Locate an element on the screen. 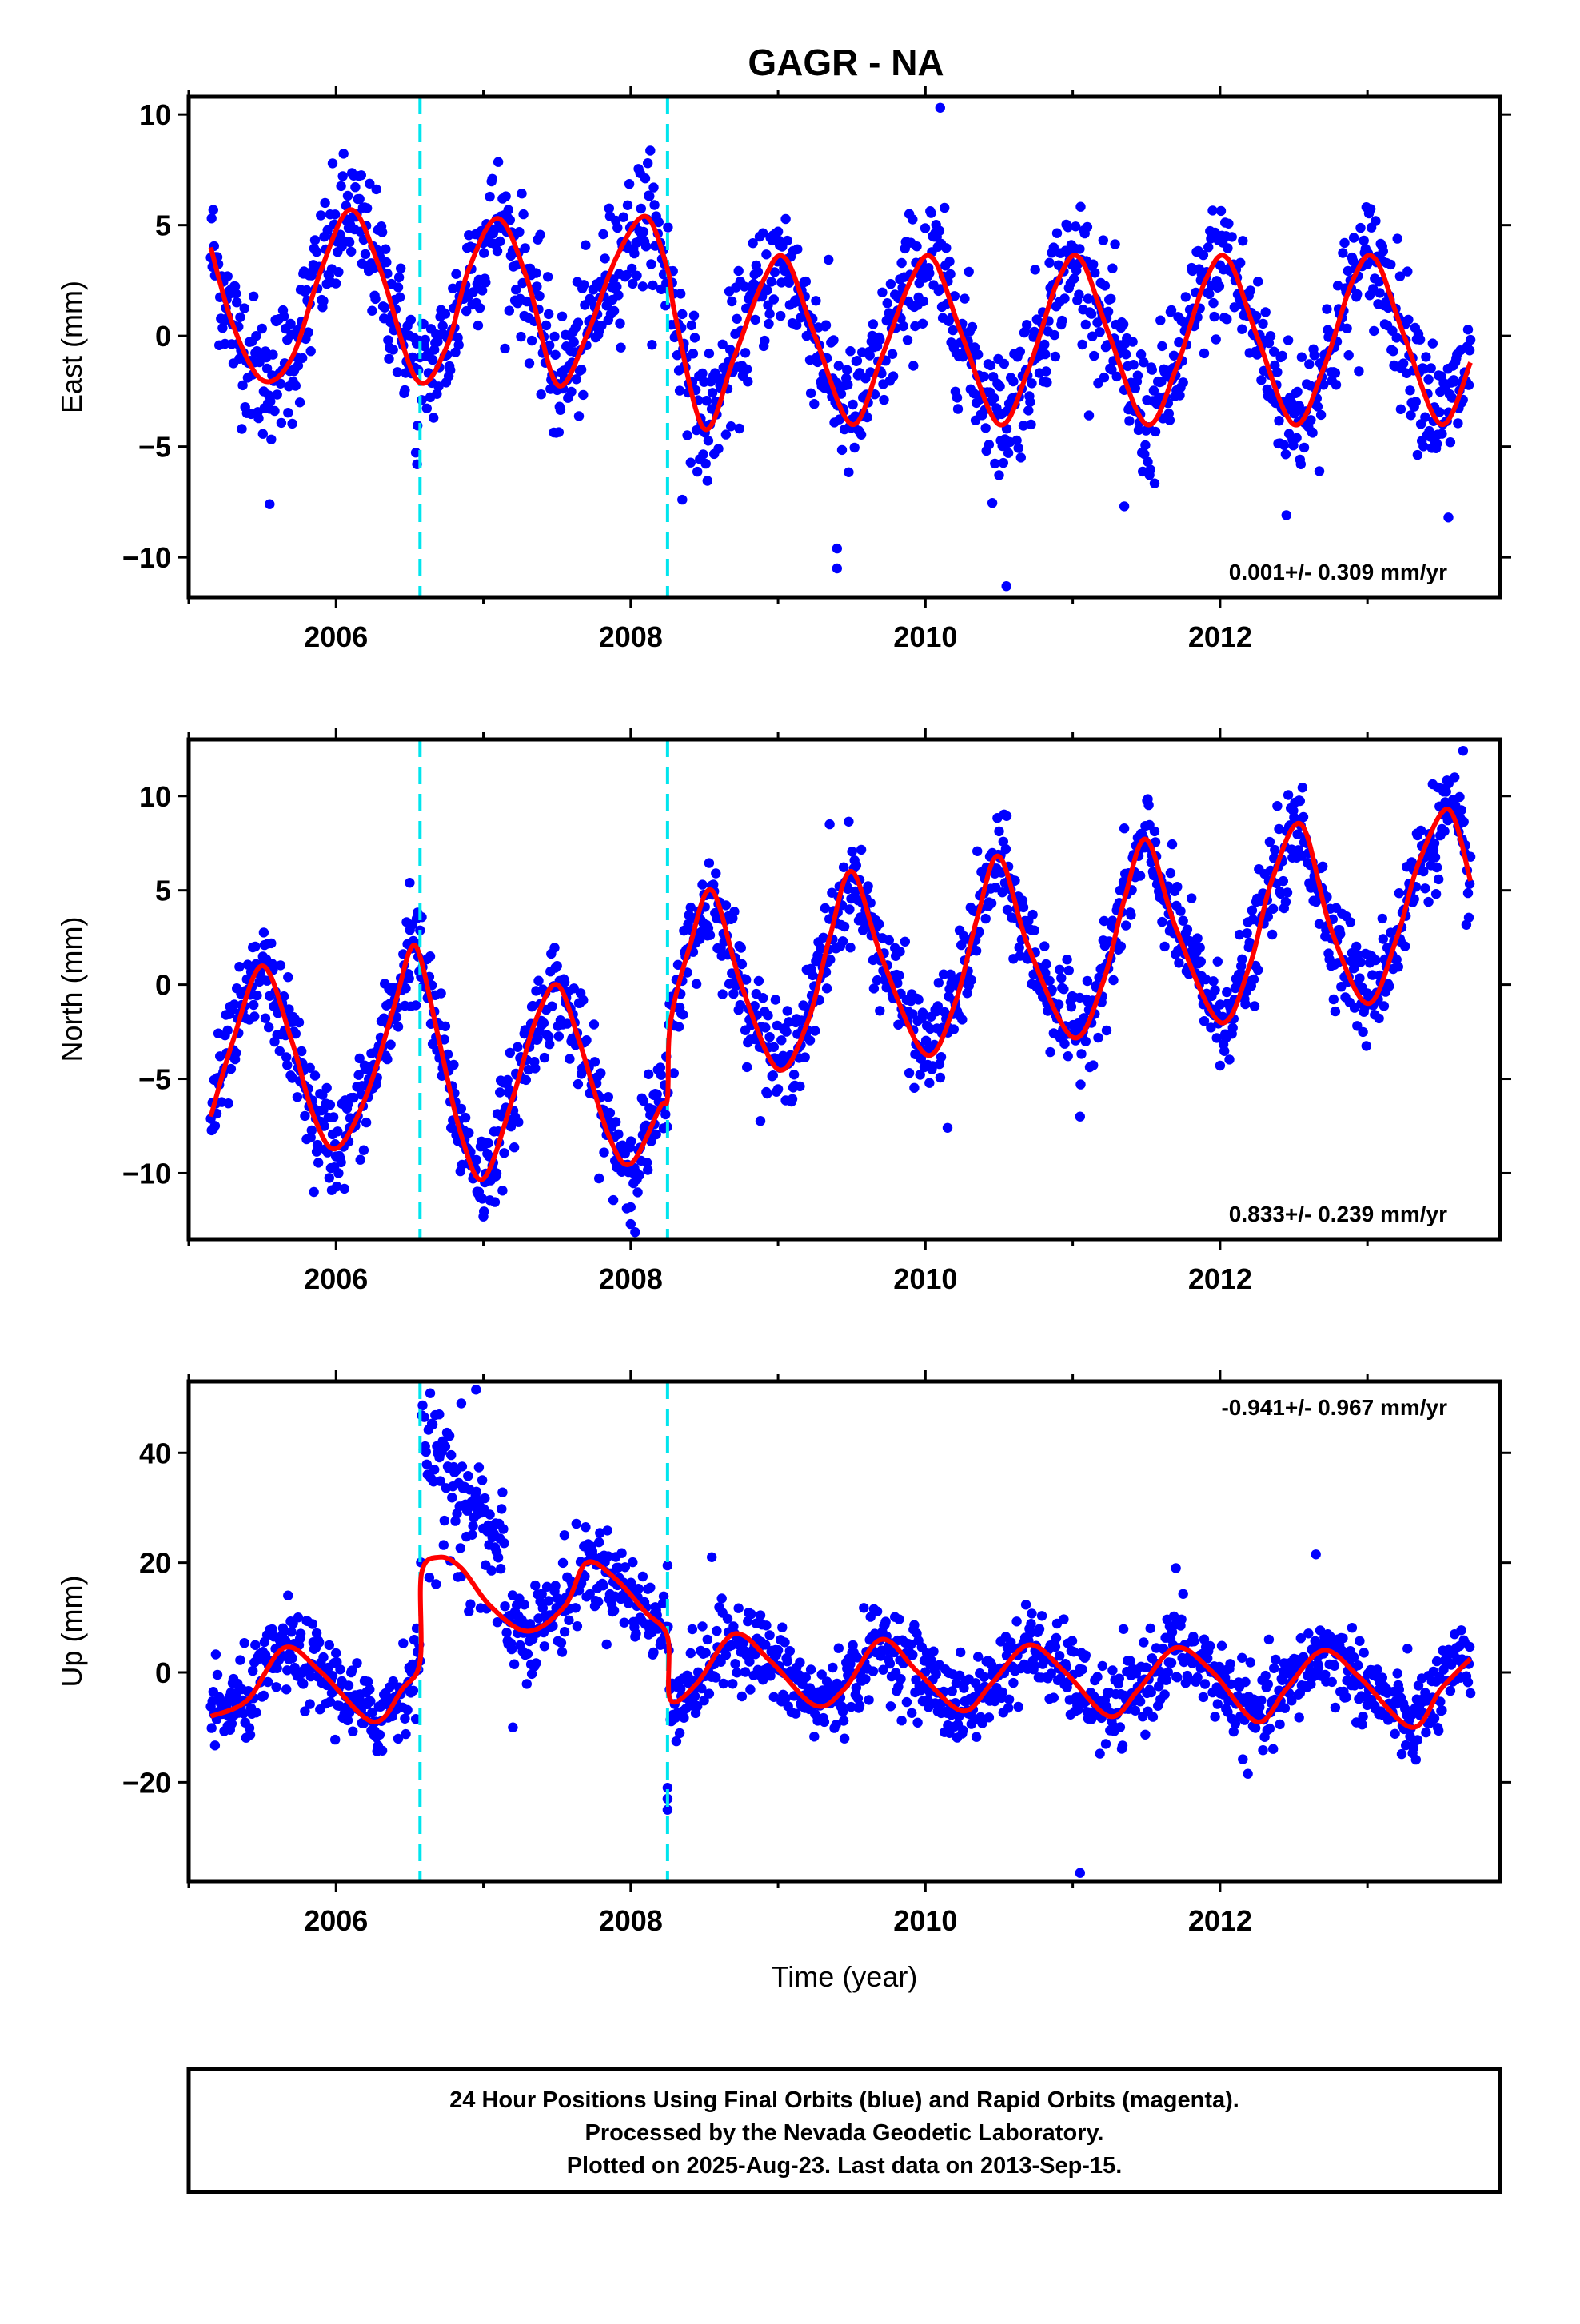 This screenshot has height=2324, width=1580. plot-title: GAGR - NA is located at coordinates (846, 62).